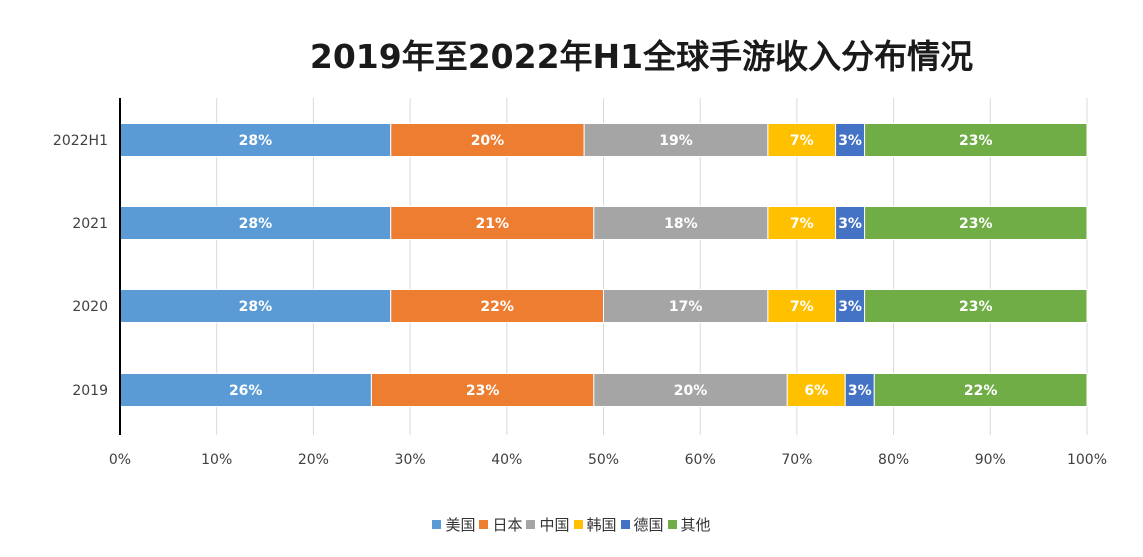 The height and width of the screenshot is (557, 1143). Describe the element at coordinates (313, 460) in the screenshot. I see `x-tick-label: 20%` at that location.